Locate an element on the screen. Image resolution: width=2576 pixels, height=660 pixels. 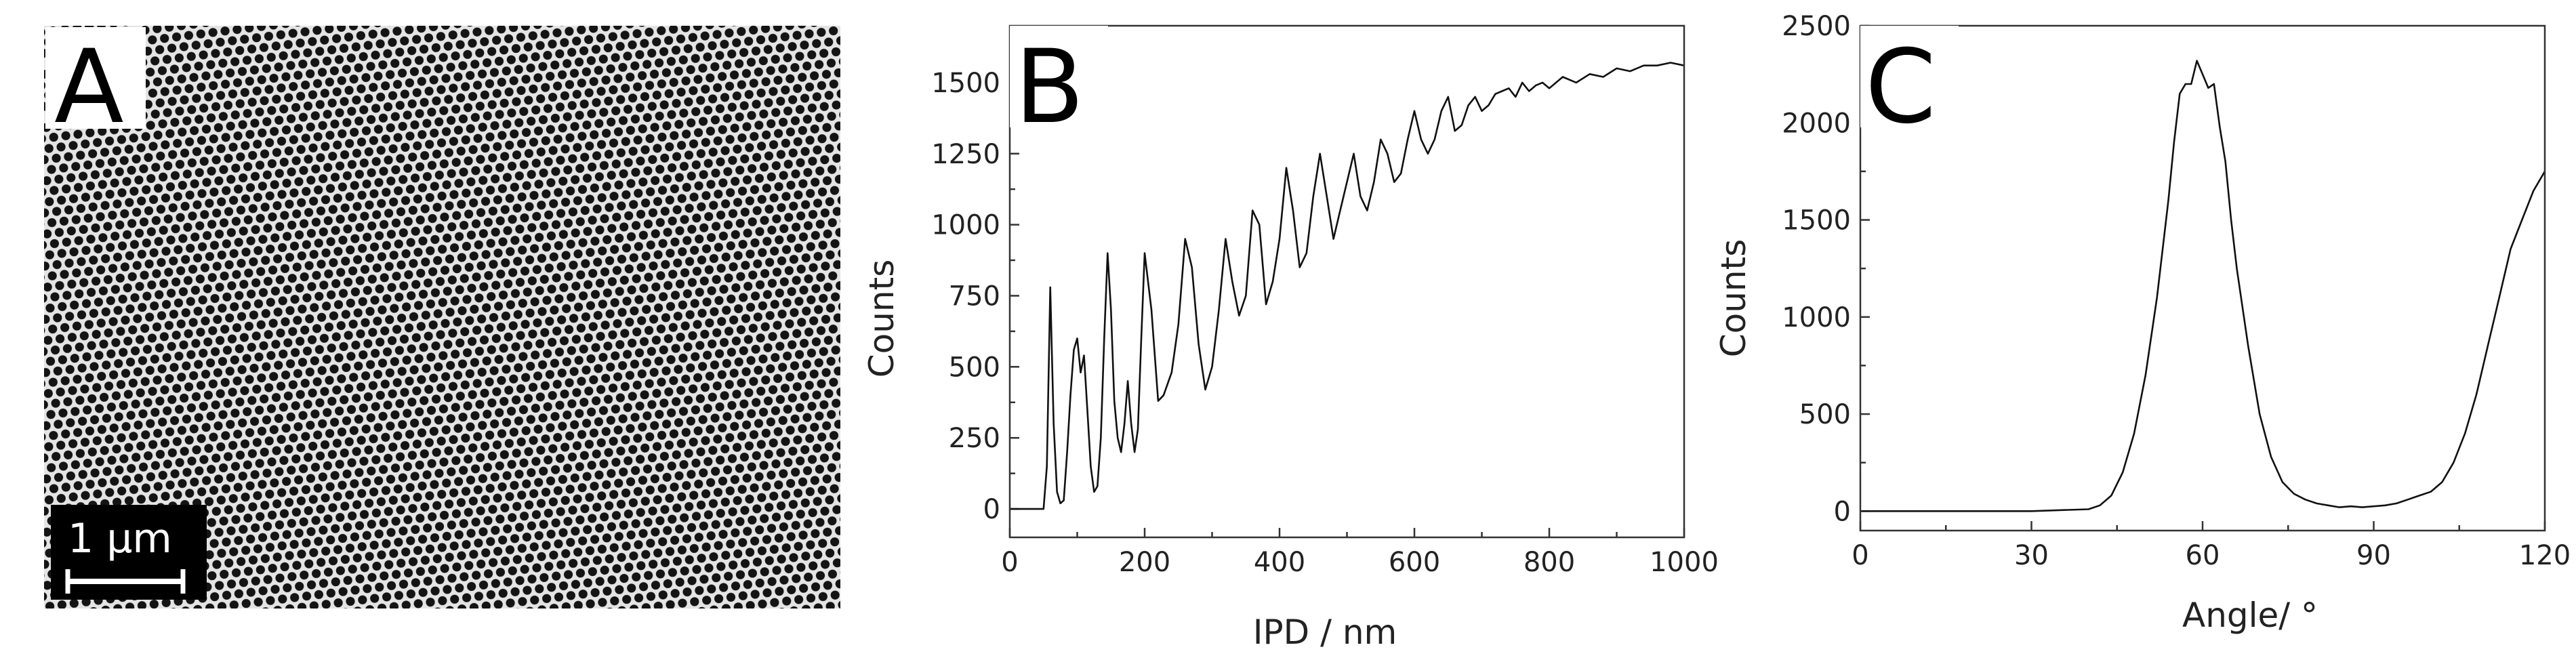
chart-c-x-tick-label: 30 is located at coordinates (2032, 556).